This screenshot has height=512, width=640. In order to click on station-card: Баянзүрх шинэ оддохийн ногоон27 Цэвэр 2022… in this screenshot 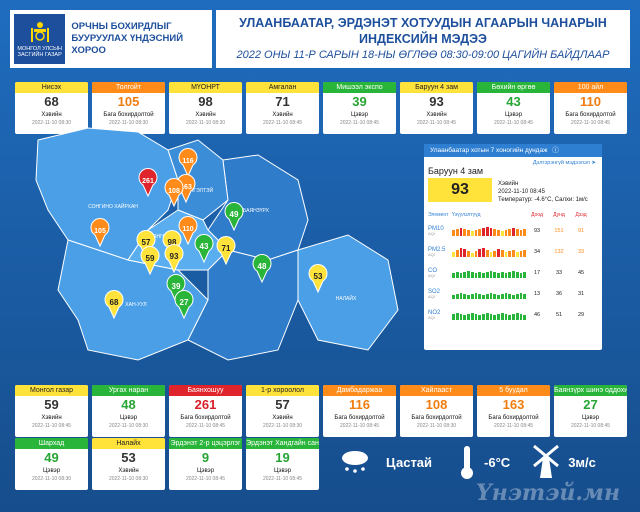, I will do `click(590, 411)`.